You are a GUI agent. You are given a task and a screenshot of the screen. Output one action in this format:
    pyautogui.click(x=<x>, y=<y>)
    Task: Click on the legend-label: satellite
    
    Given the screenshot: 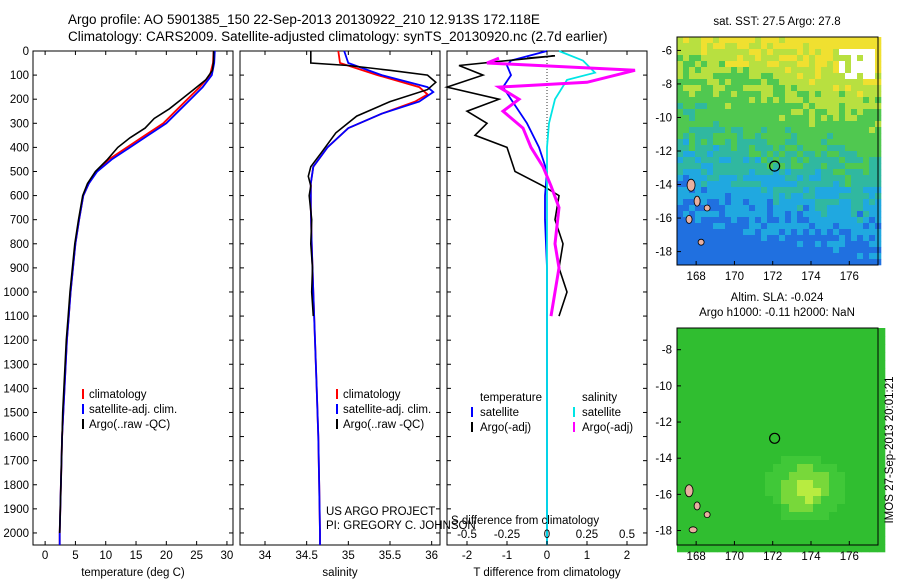 What is the action you would take?
    pyautogui.click(x=499, y=413)
    